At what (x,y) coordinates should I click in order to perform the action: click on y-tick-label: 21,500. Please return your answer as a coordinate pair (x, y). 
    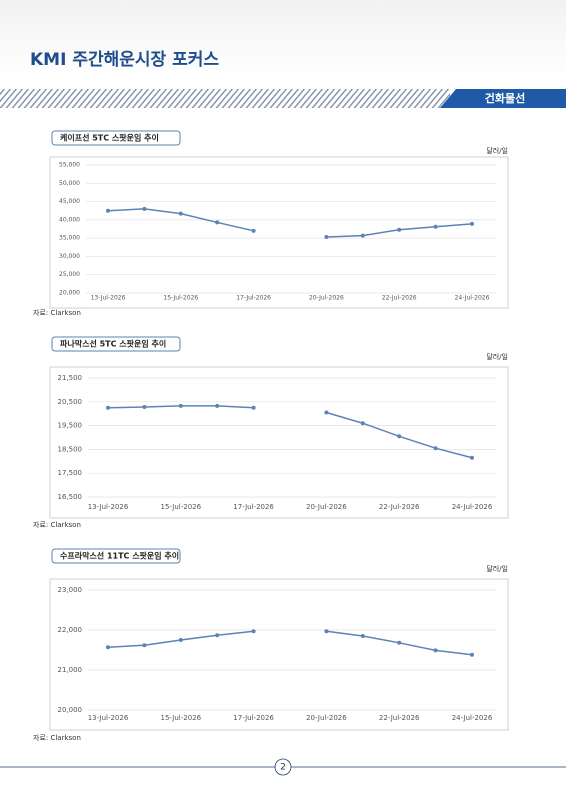
    Looking at the image, I should click on (70, 378).